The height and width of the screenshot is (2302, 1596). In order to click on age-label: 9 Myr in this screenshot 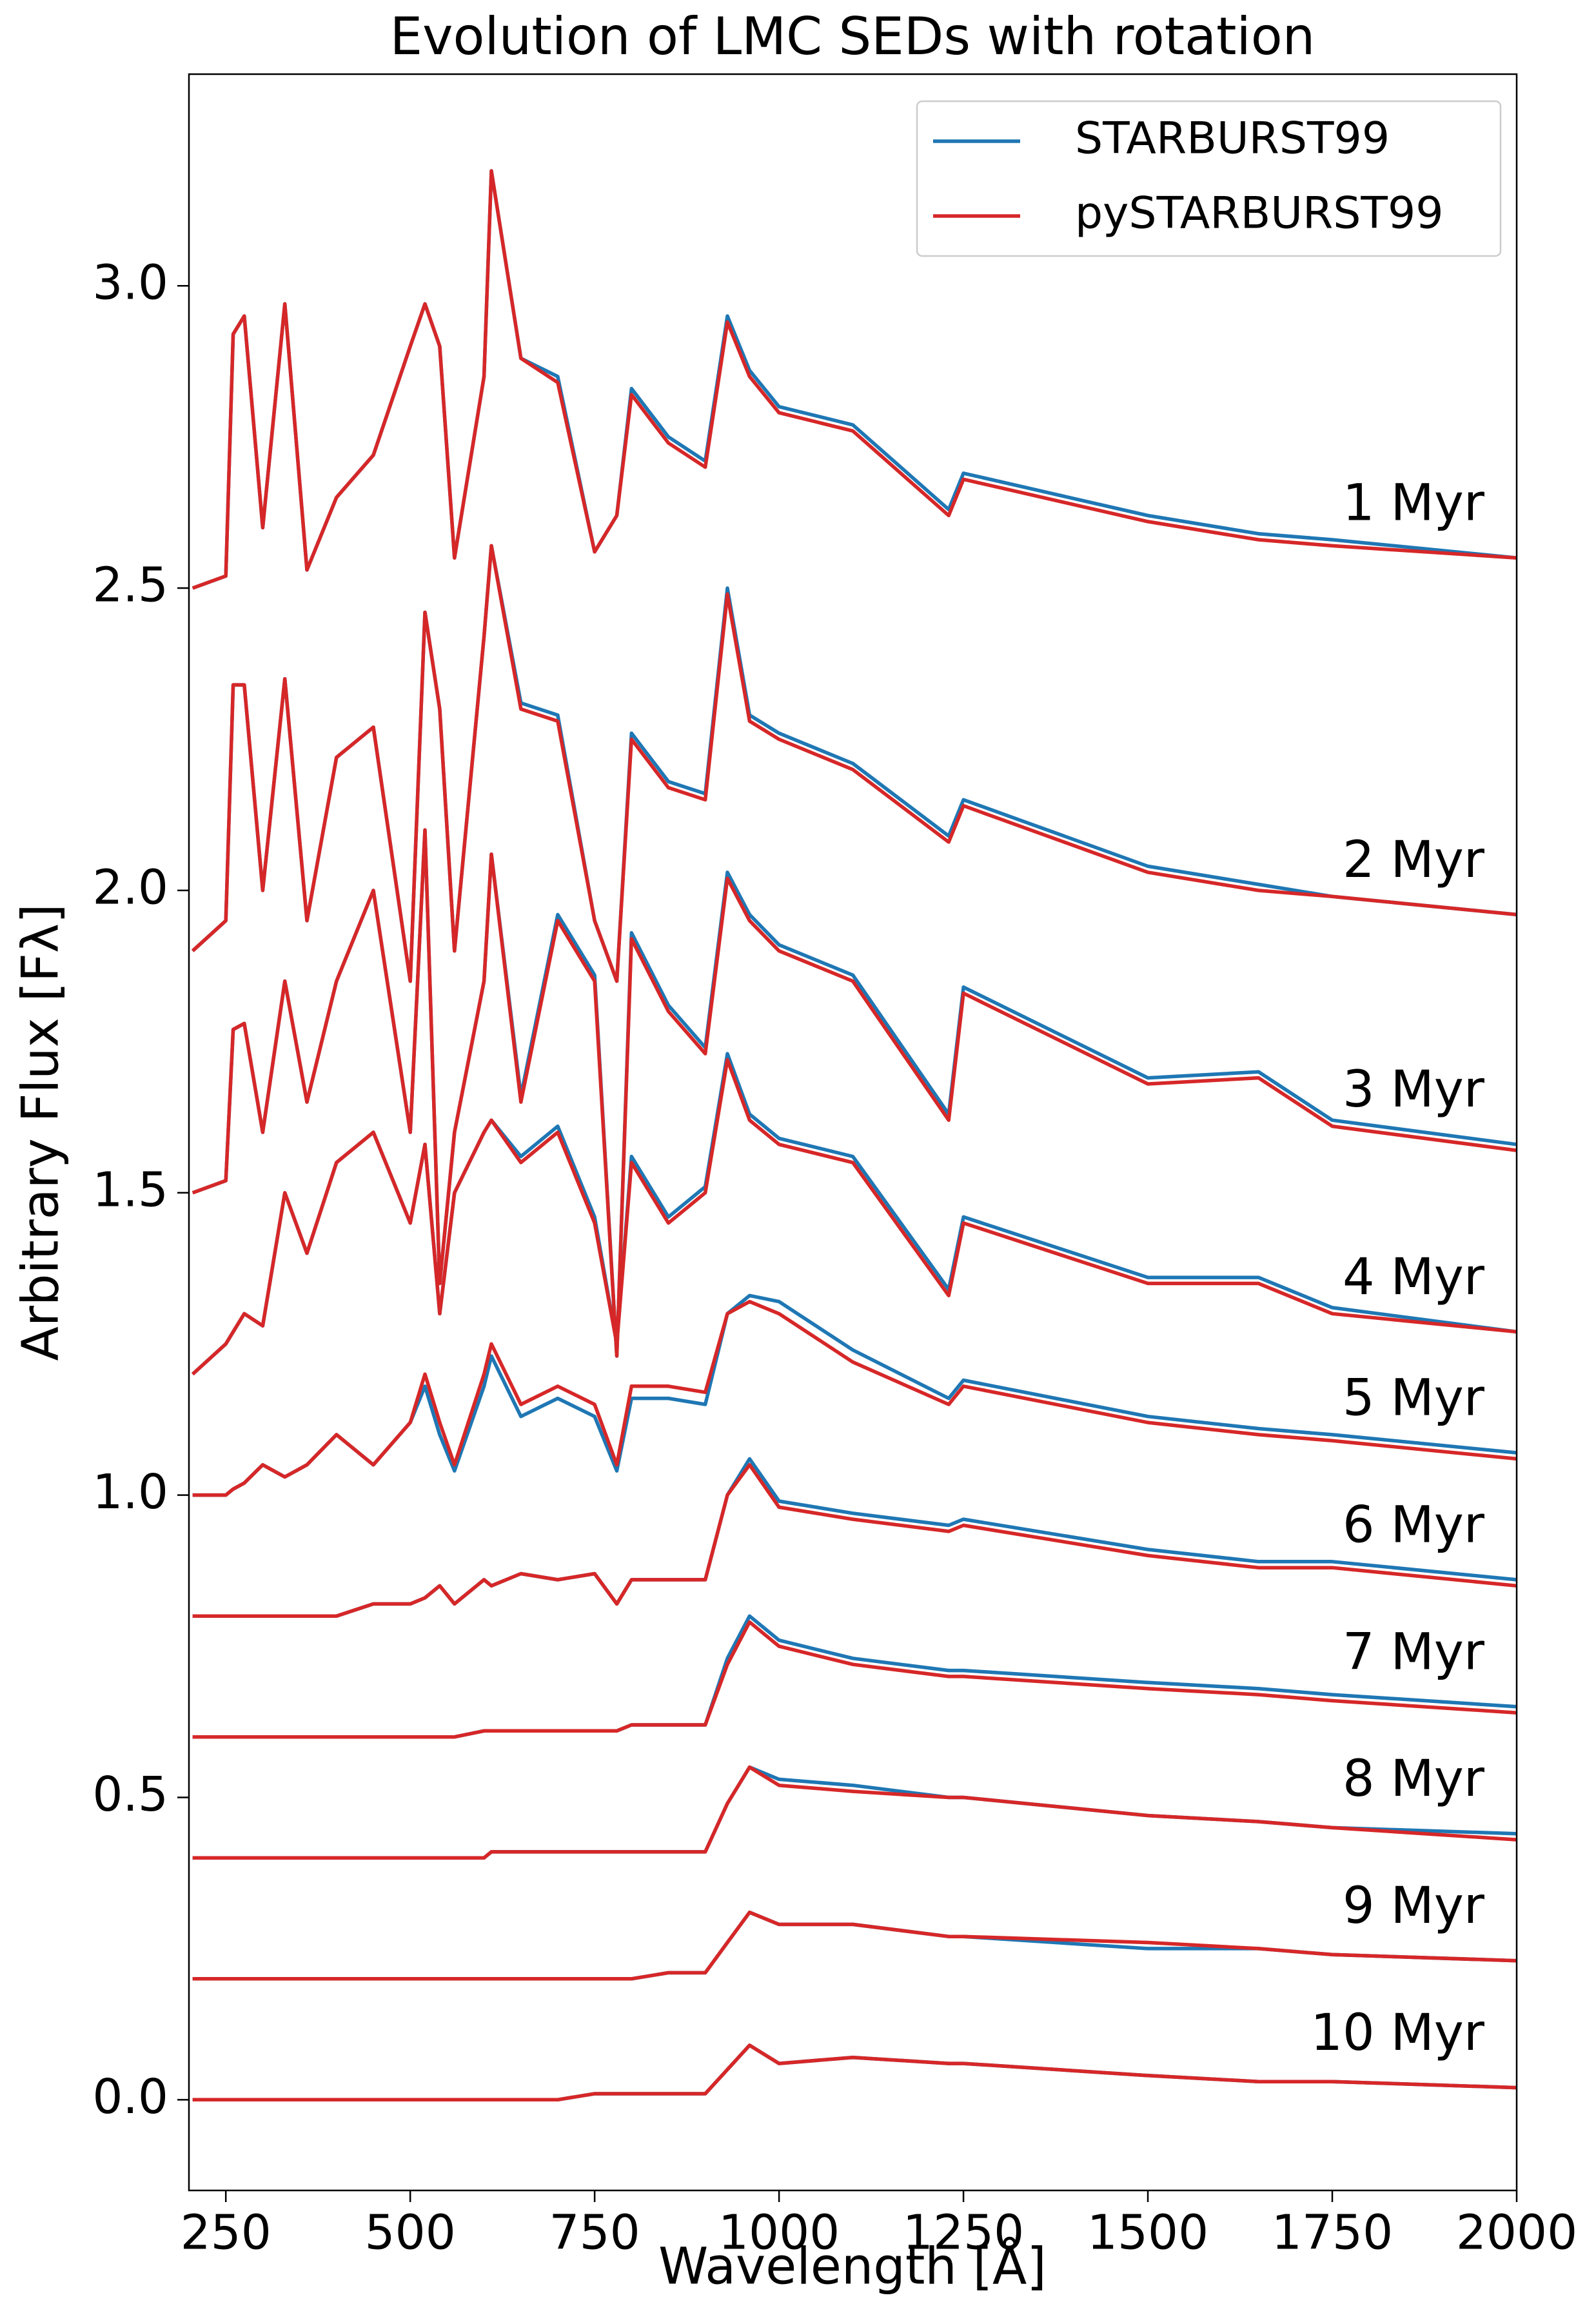, I will do `click(1414, 1906)`.